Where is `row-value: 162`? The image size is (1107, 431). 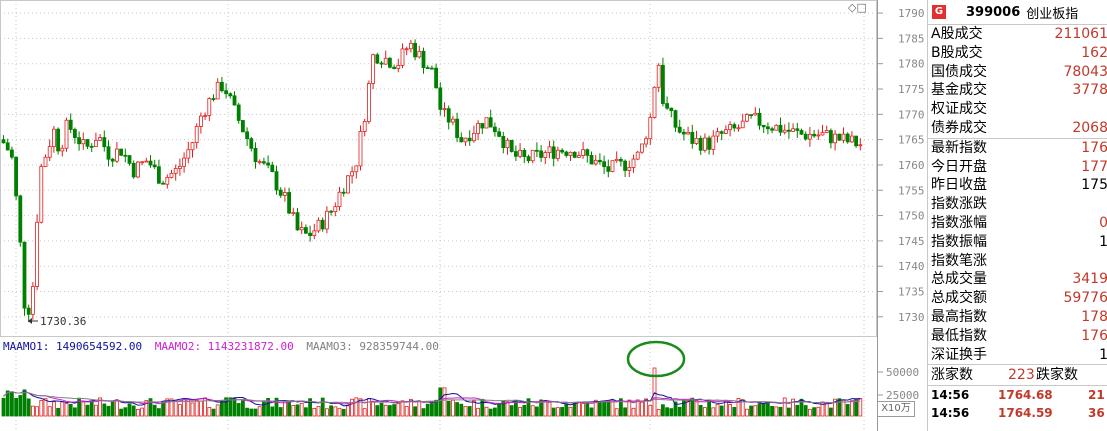 row-value: 162 is located at coordinates (1094, 52).